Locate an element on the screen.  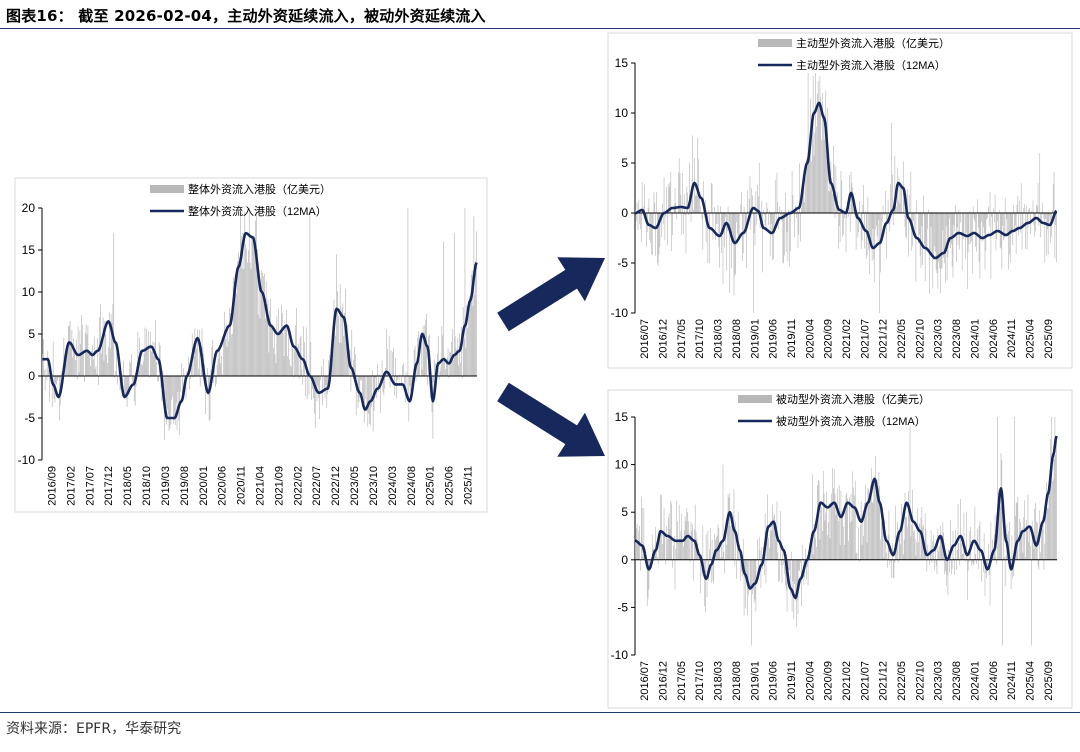
active-x-tick-label: 2024/11 is located at coordinates (1012, 338).